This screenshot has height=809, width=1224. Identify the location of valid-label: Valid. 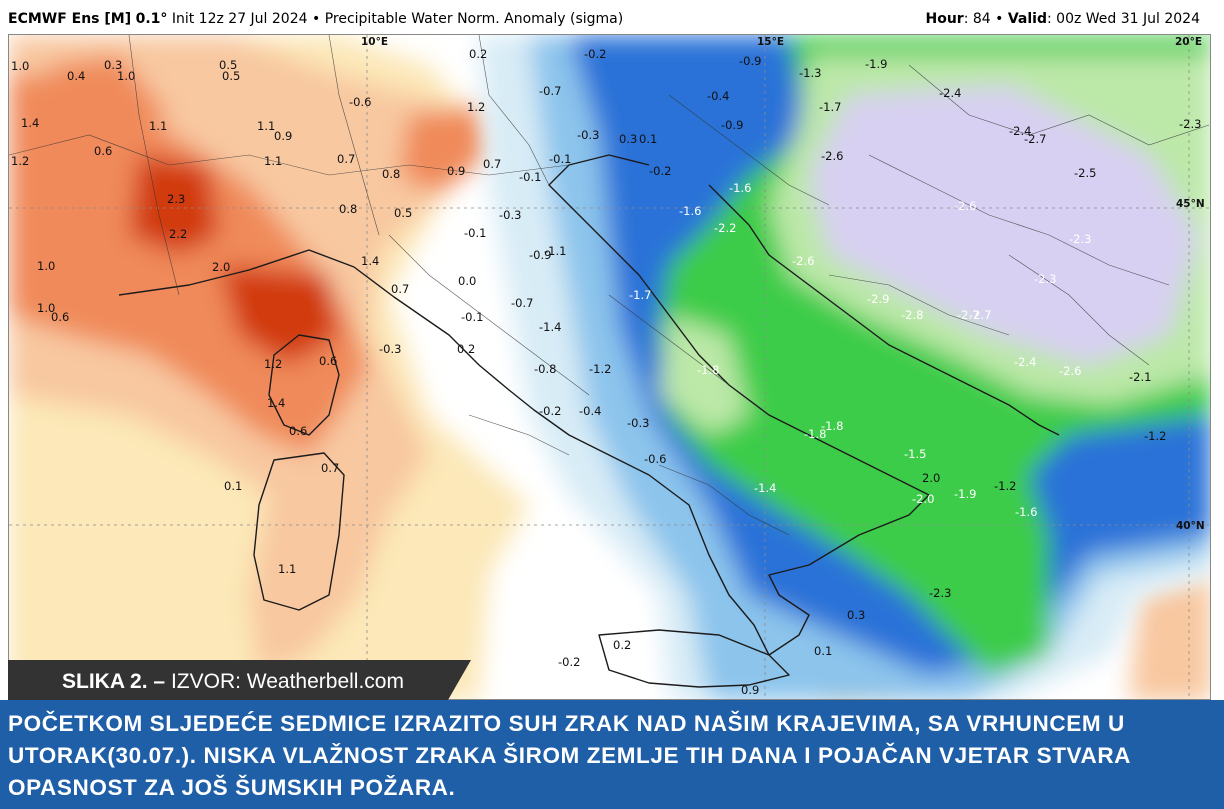
(1027, 19).